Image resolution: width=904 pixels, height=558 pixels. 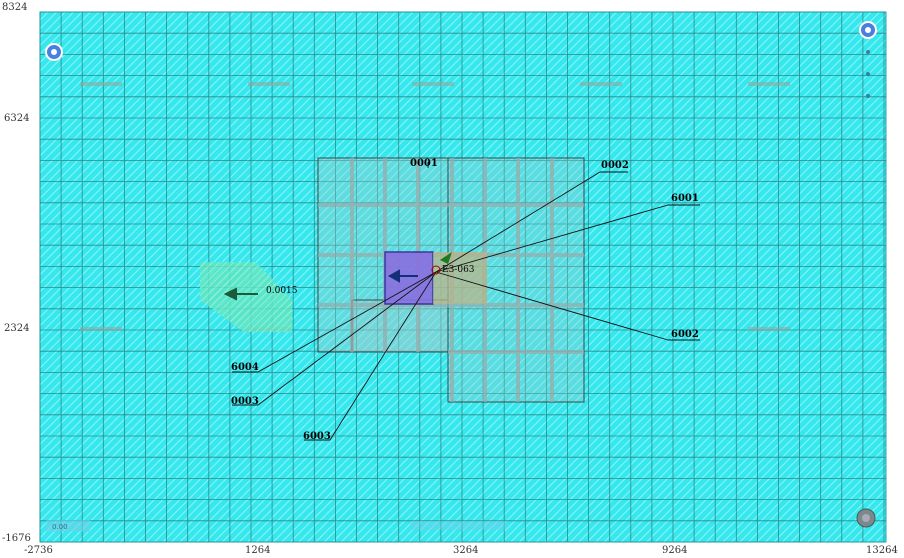 I want to click on status-box, so click(x=68, y=526).